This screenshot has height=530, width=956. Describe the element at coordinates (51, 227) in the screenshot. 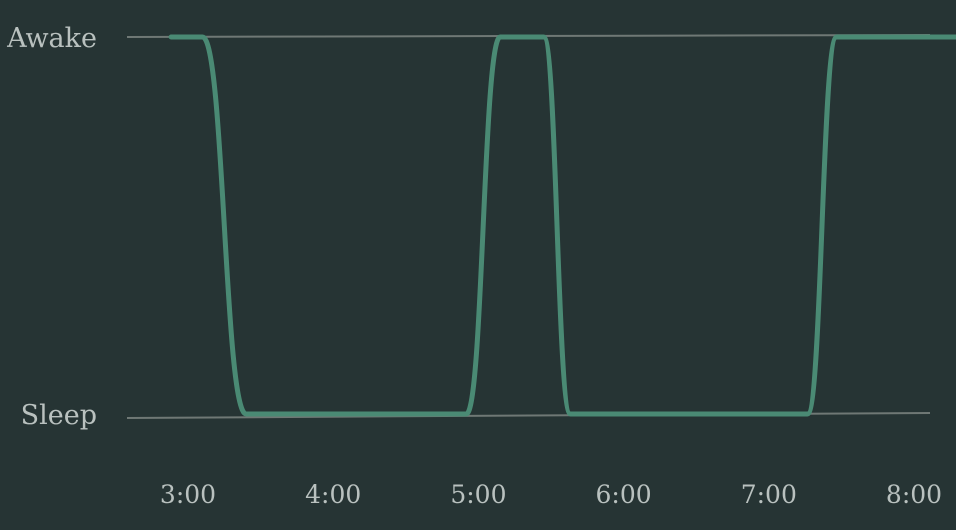

I see `y-axis-labels: Sleep Awake` at that location.